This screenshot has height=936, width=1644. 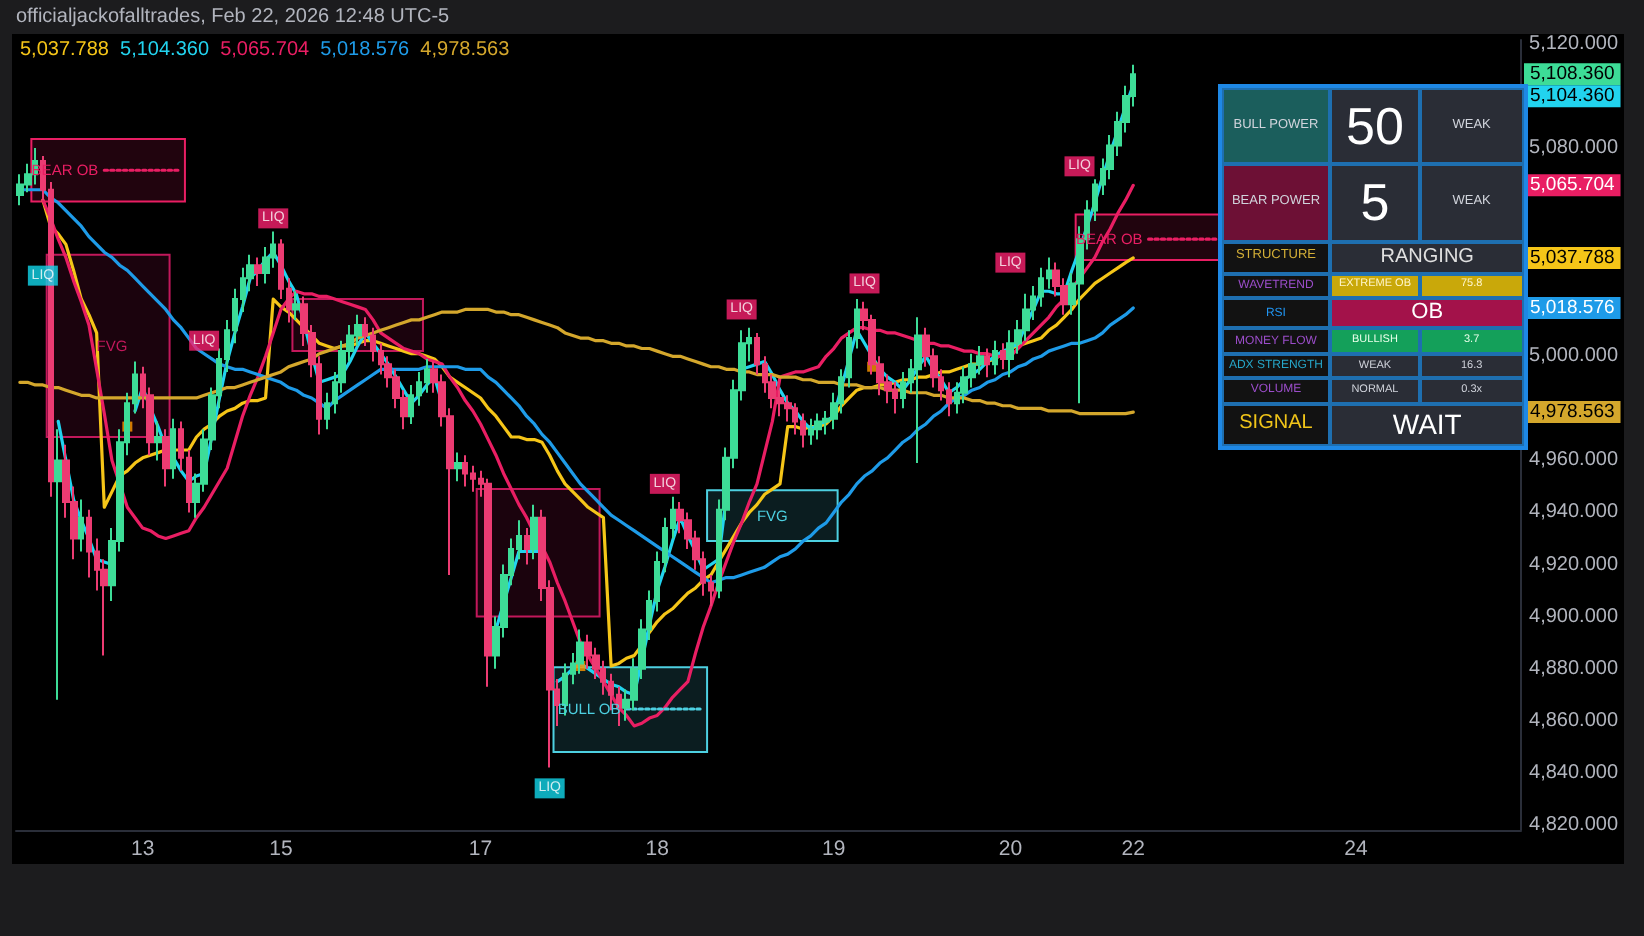 I want to click on y-tick-label: 4,920.000, so click(x=1574, y=564).